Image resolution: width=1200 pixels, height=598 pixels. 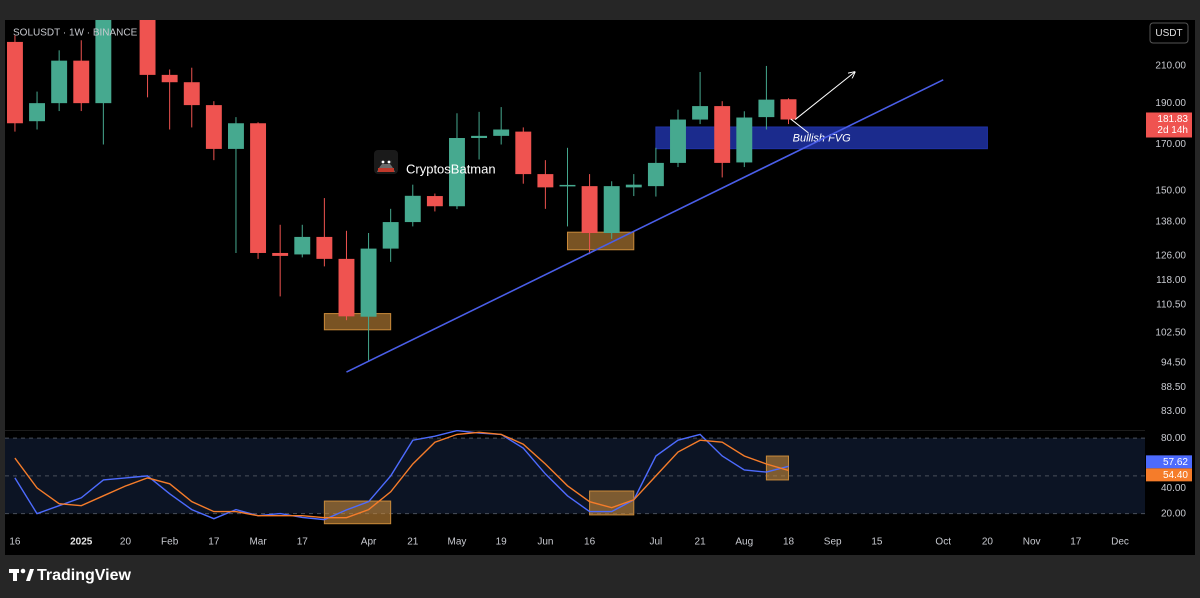 I want to click on last-price-box, so click(x=1169, y=125).